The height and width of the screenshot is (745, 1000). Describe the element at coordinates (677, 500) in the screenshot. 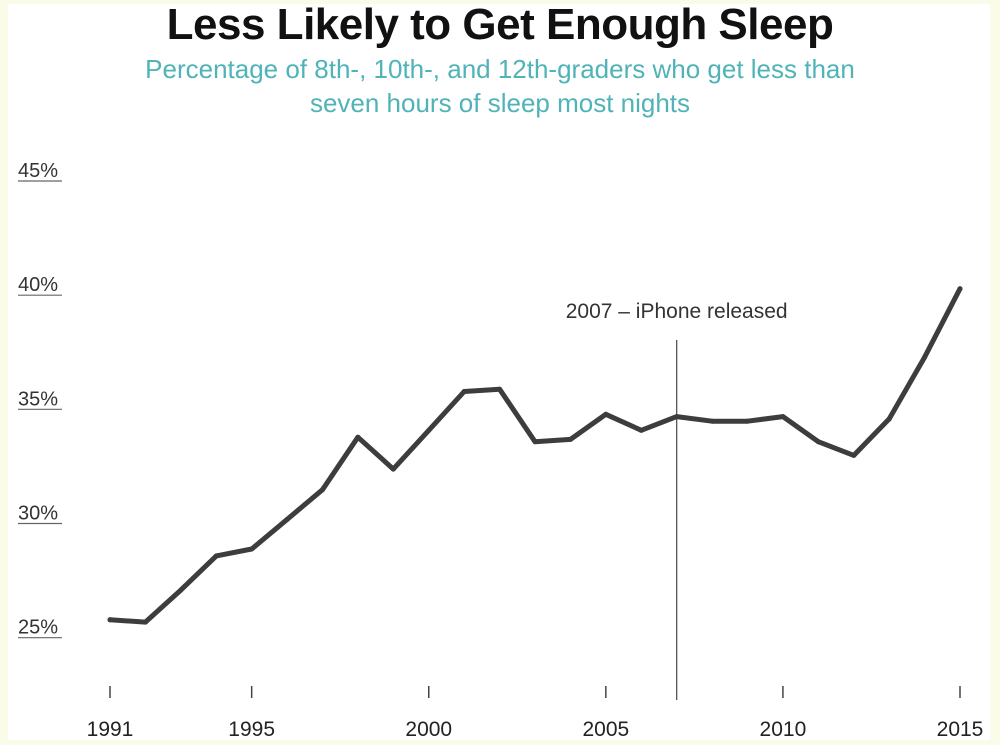

I see `annotations: 2007 – iPhone released` at that location.